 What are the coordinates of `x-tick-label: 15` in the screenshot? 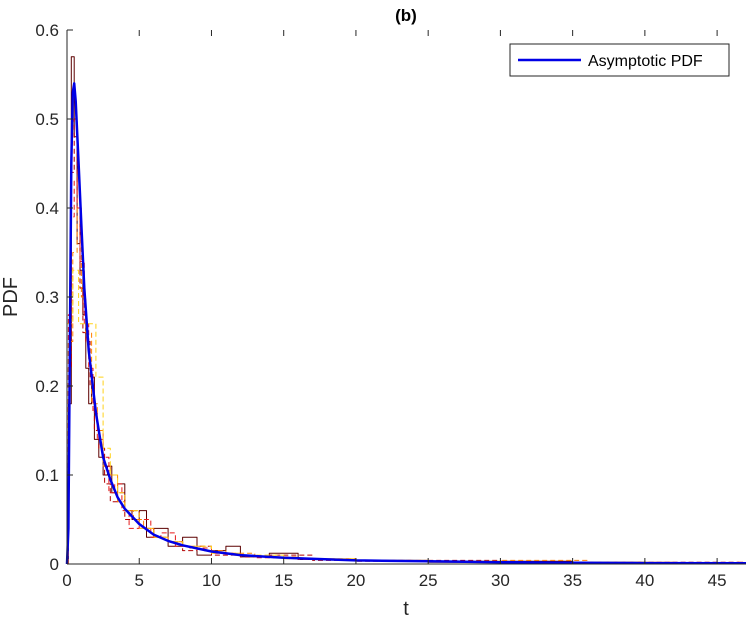 It's located at (283, 580).